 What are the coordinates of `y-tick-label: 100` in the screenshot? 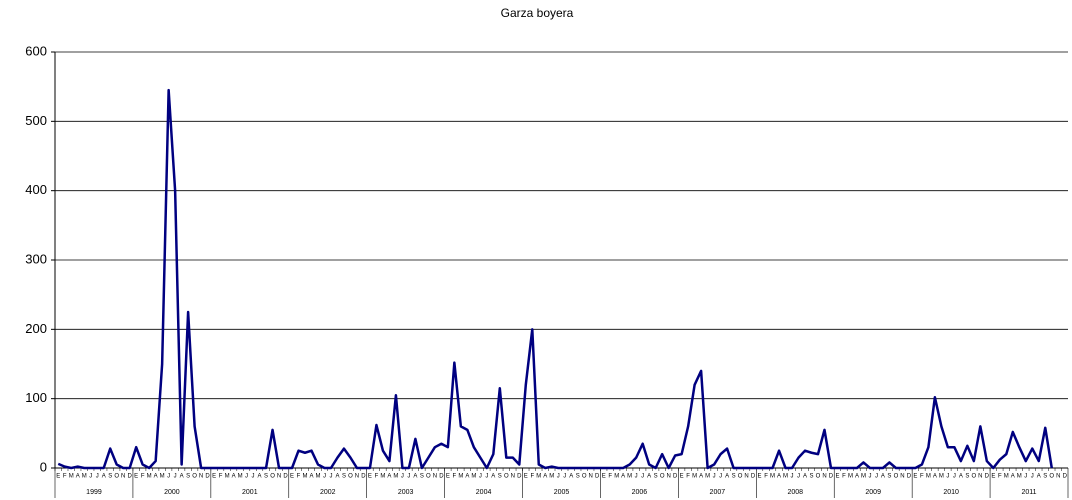 It's located at (36, 397).